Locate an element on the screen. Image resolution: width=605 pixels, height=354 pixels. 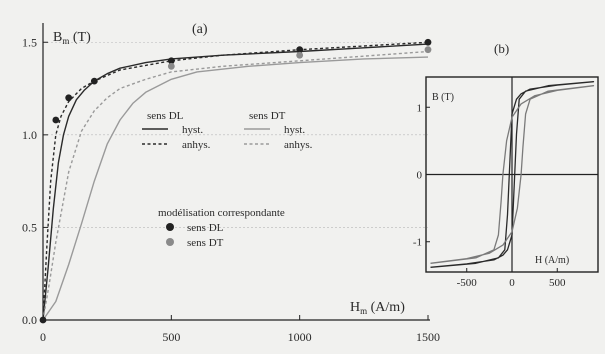
chart-a-xtick-label: 1000 is located at coordinates (300, 337).